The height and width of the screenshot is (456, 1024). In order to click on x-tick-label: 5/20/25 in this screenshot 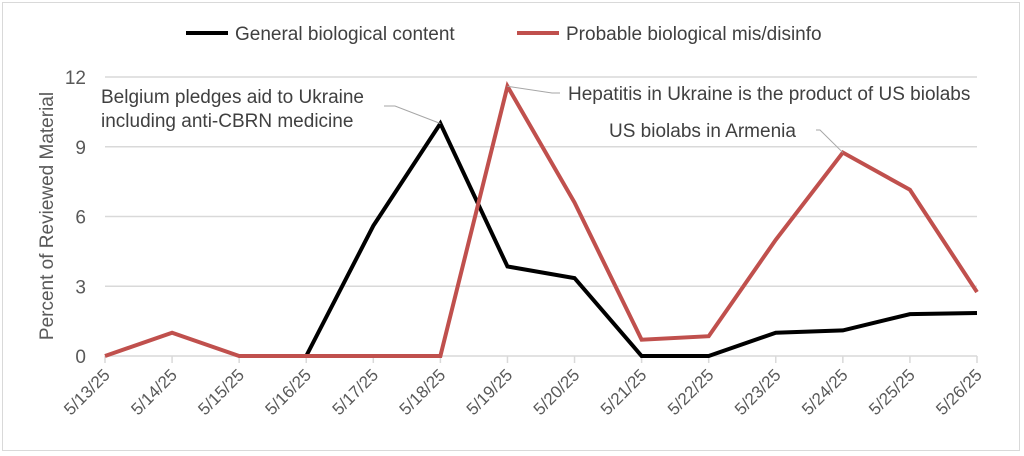, I will do `click(557, 392)`.